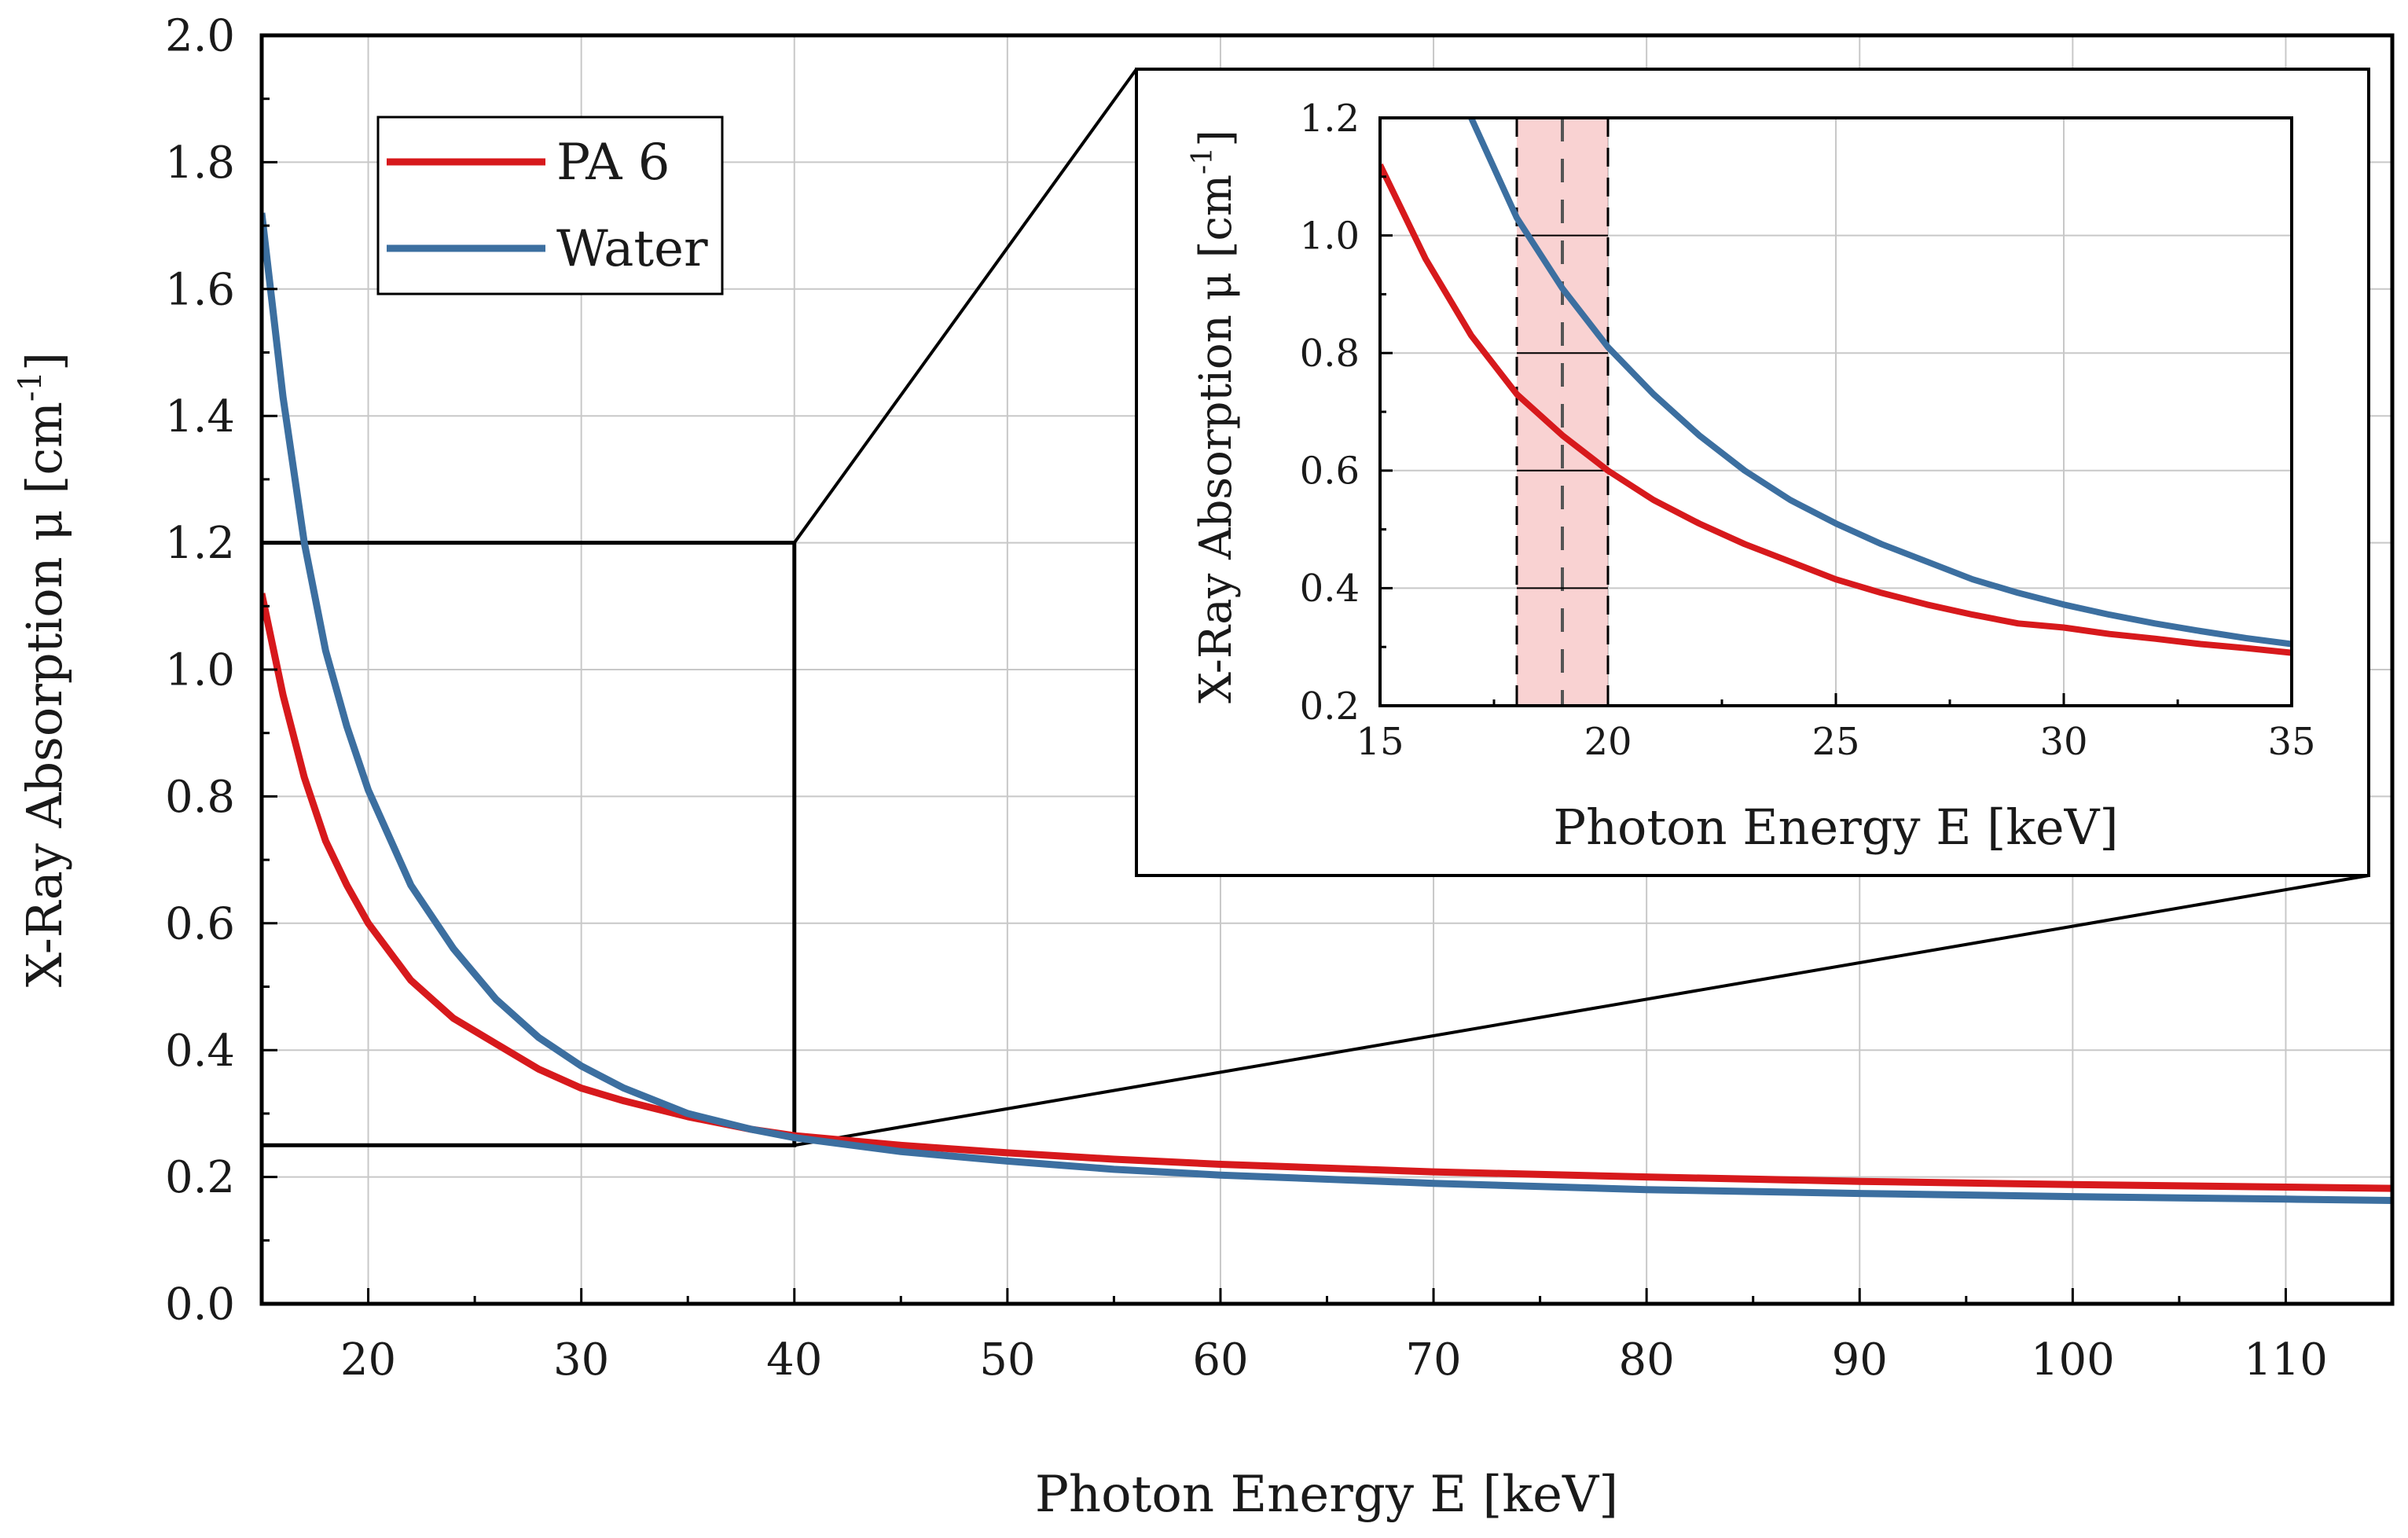 This screenshot has height=1538, width=2408. I want to click on y-tick-label: 0.0, so click(200, 1305).